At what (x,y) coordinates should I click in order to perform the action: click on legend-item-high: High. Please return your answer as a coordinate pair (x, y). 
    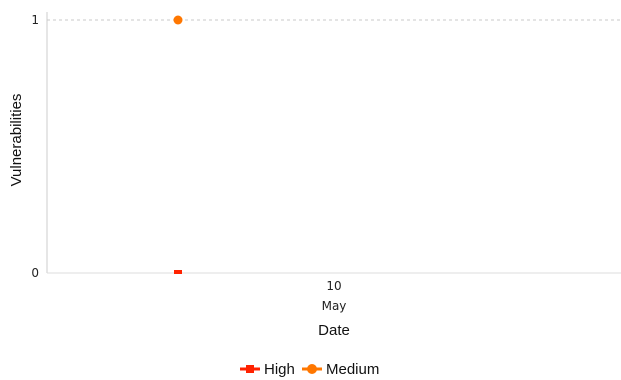
    Looking at the image, I should click on (267, 369).